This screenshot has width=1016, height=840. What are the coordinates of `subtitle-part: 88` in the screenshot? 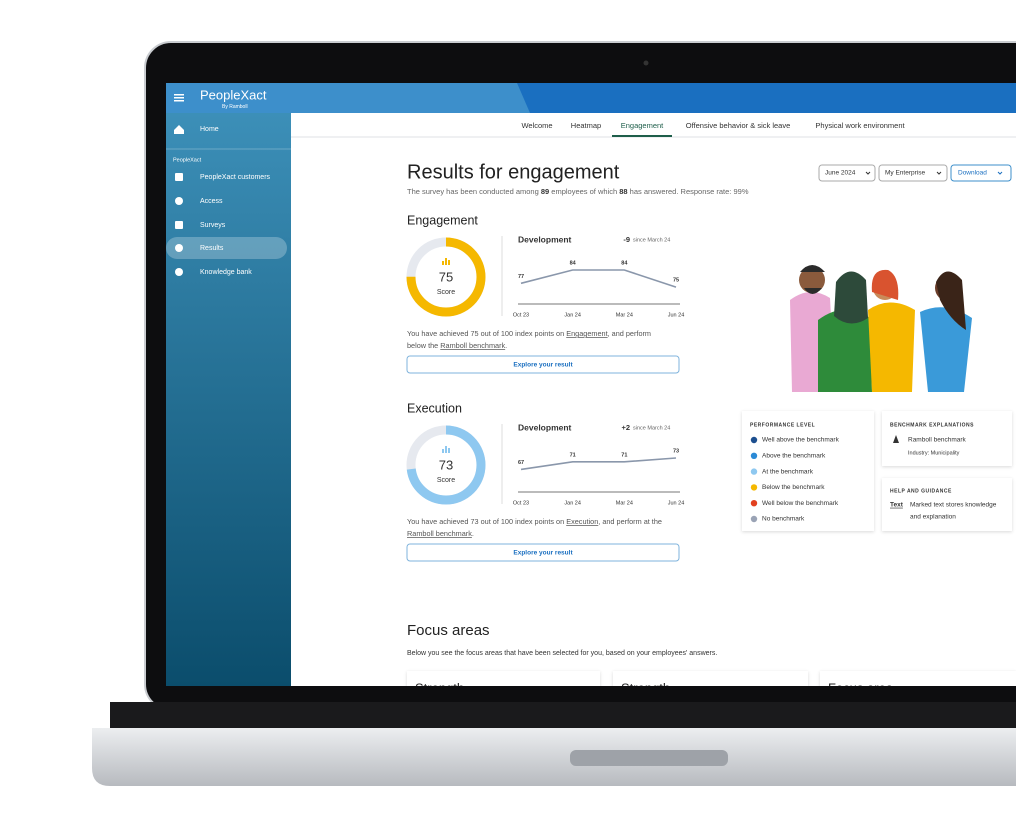 It's located at (623, 191).